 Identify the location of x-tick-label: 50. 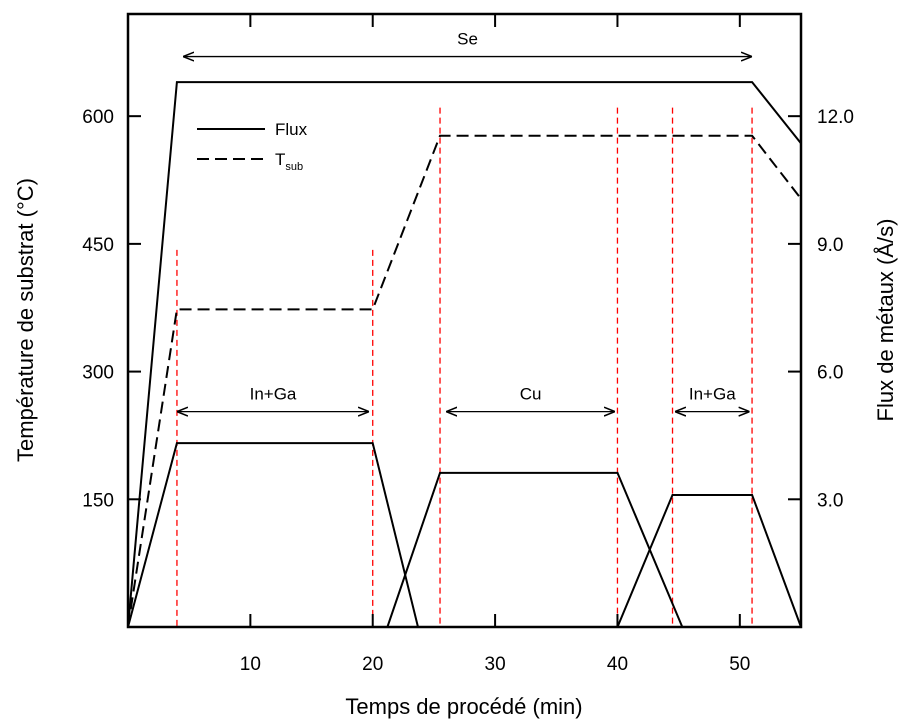
(739, 664).